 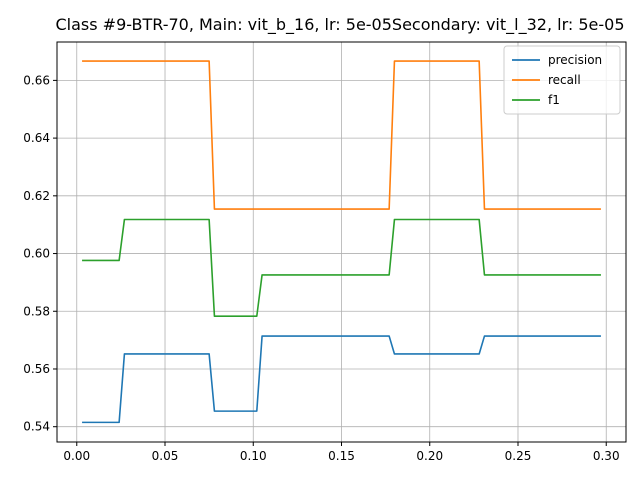 I want to click on legend-label-recall: recall, so click(x=564, y=80).